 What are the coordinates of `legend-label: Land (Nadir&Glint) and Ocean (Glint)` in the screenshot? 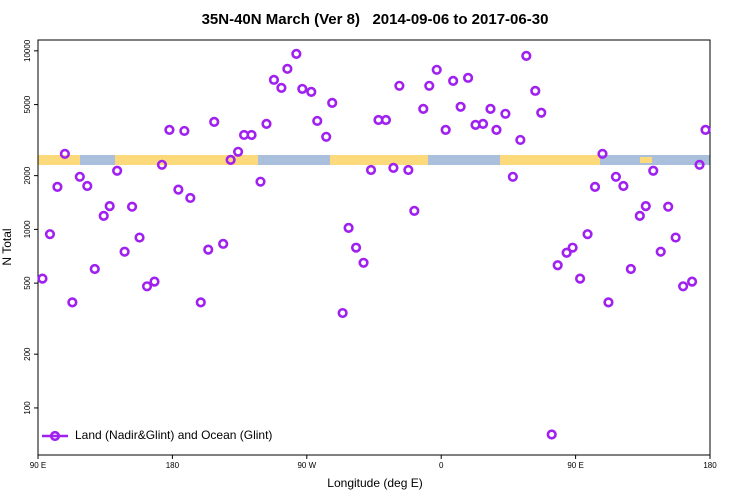 It's located at (173, 435).